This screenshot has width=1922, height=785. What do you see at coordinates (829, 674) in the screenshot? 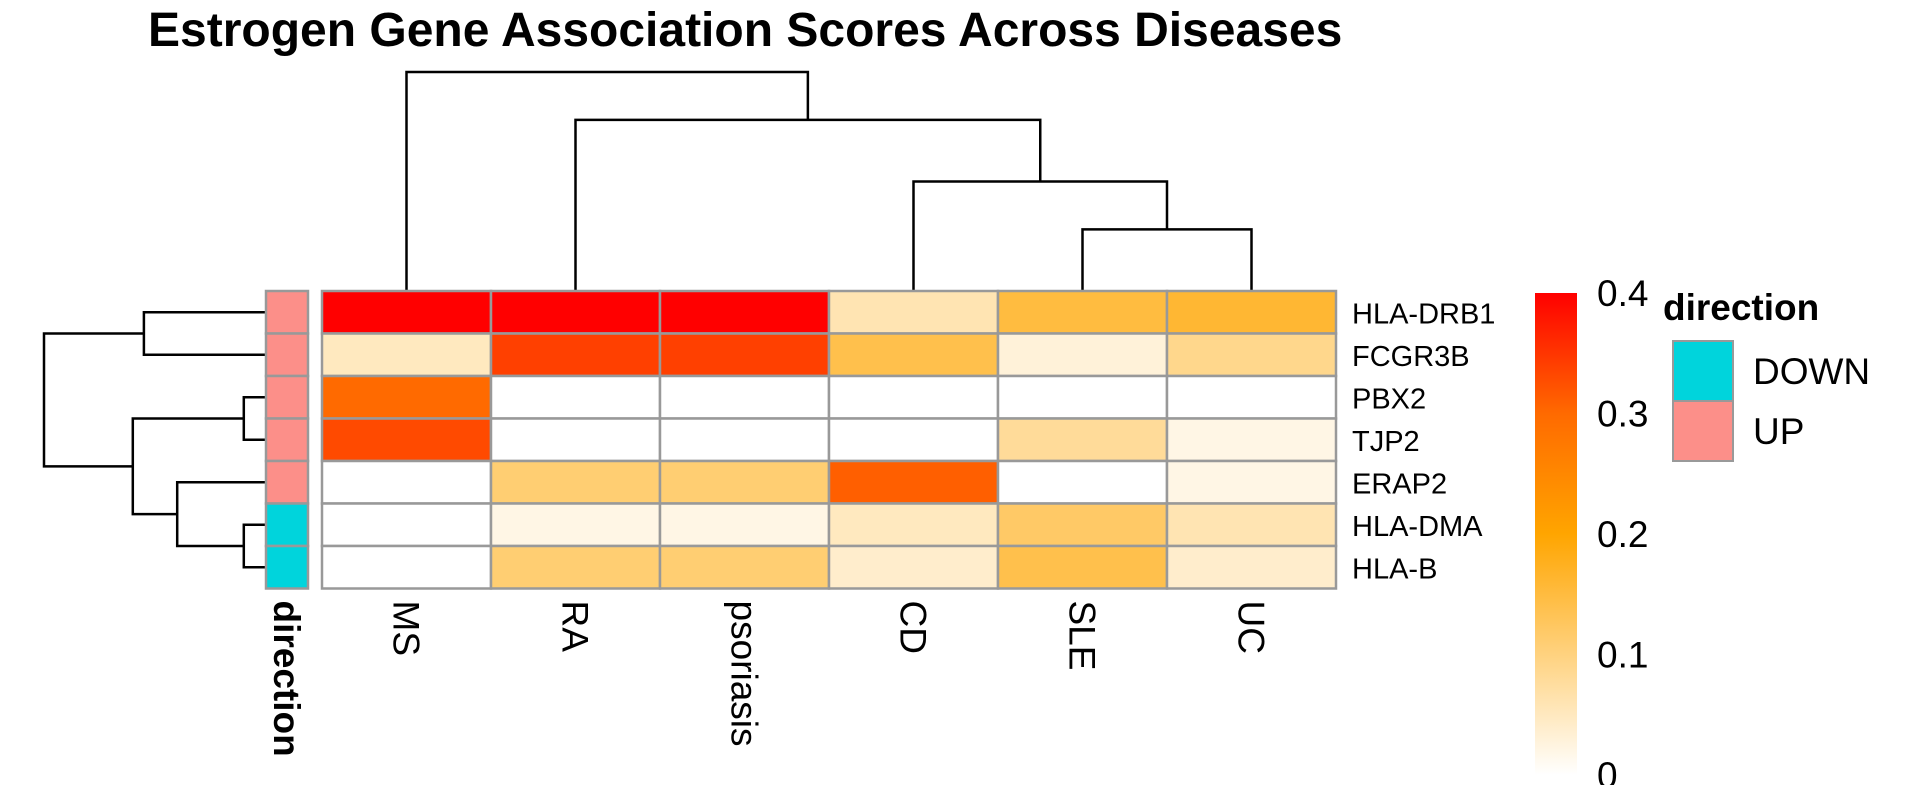
I see `column-labels: MS RA psoriasis CD SLE UC` at bounding box center [829, 674].